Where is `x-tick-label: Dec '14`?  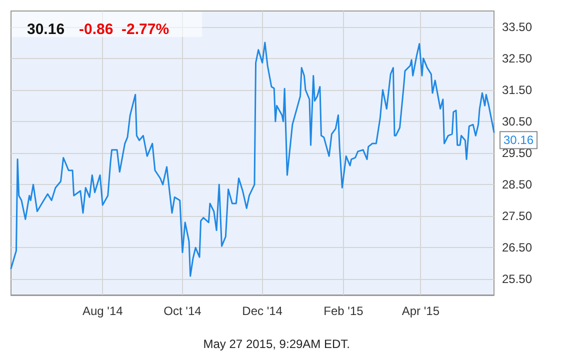
x-tick-label: Dec '14 is located at coordinates (262, 311).